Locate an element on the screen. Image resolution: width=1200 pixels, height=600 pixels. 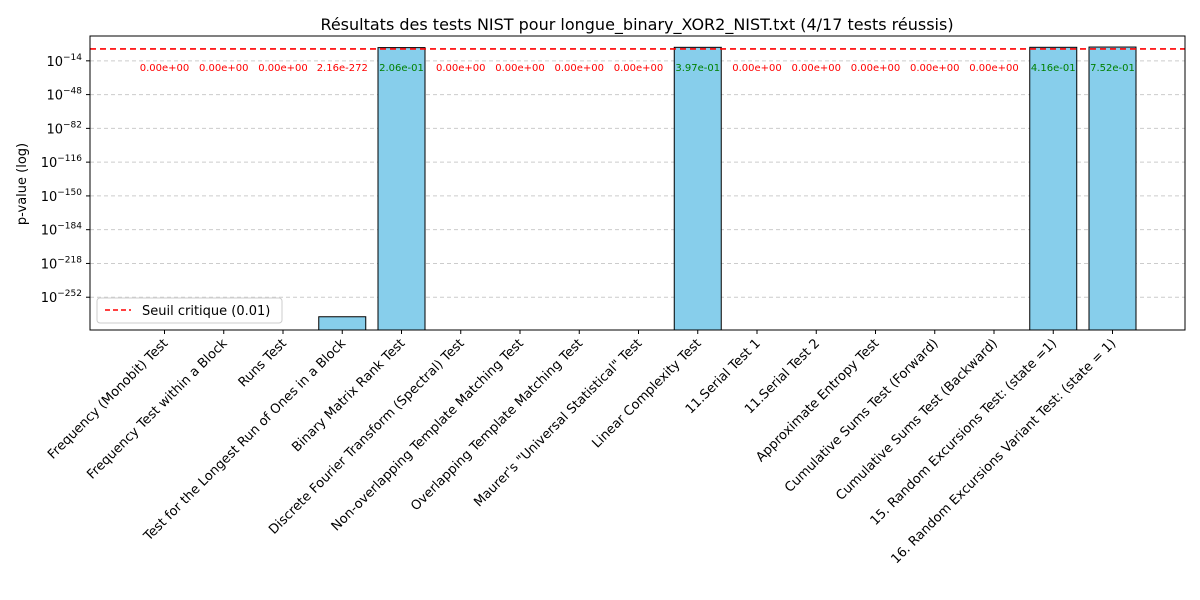
legend: Seuil critique (0.01) is located at coordinates (189, 310).